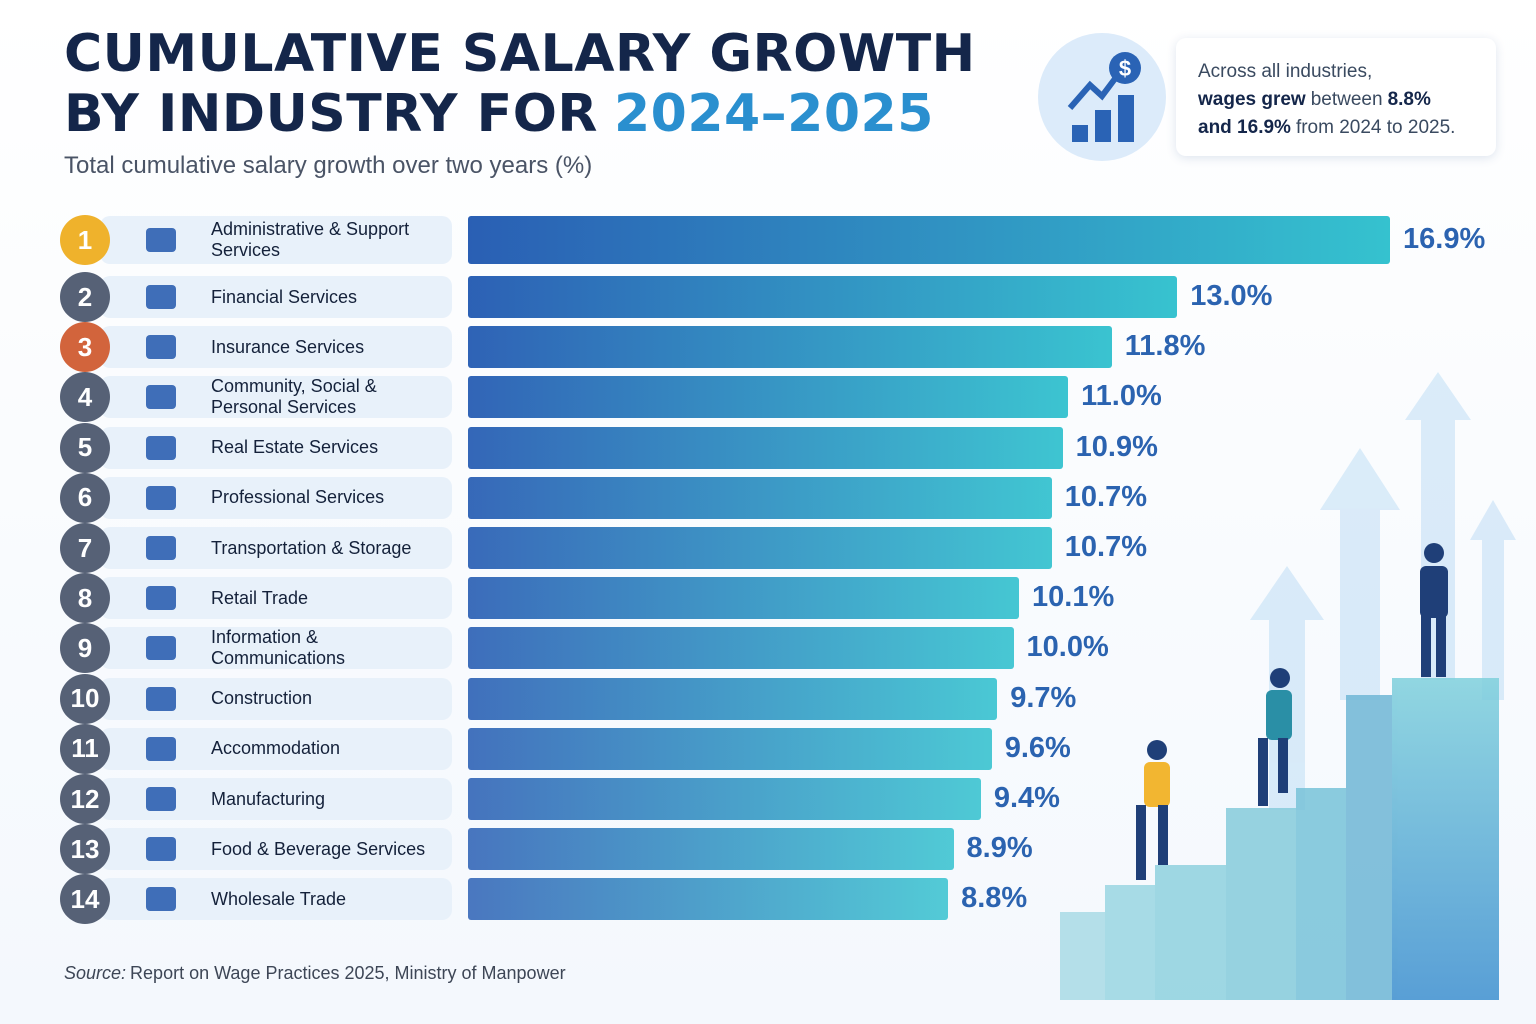 This screenshot has height=1024, width=1536. What do you see at coordinates (85, 397) in the screenshot?
I see `rank-badge: 4` at bounding box center [85, 397].